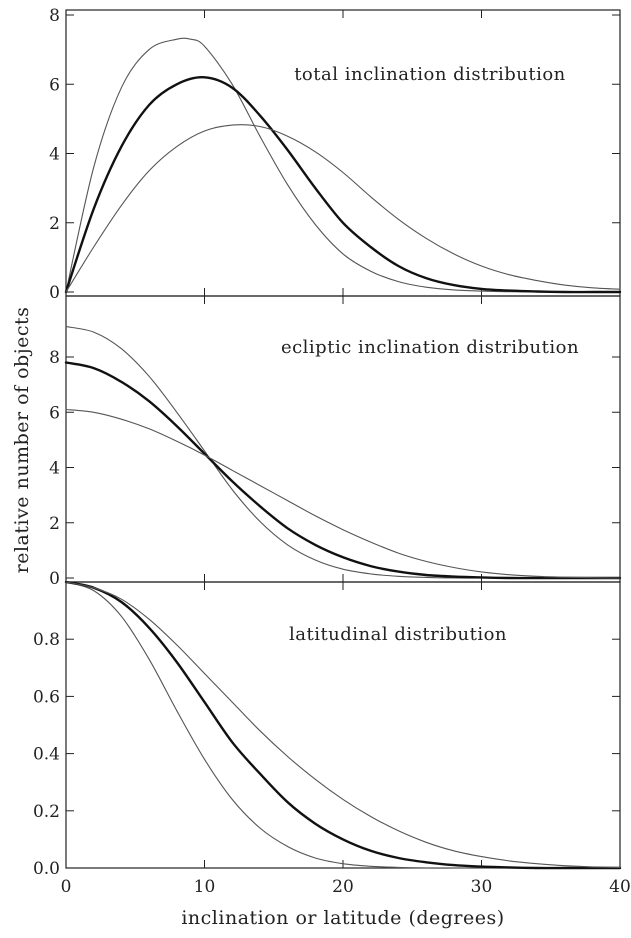 The height and width of the screenshot is (938, 631). I want to click on y-tick-label: 0.4, so click(46, 755).